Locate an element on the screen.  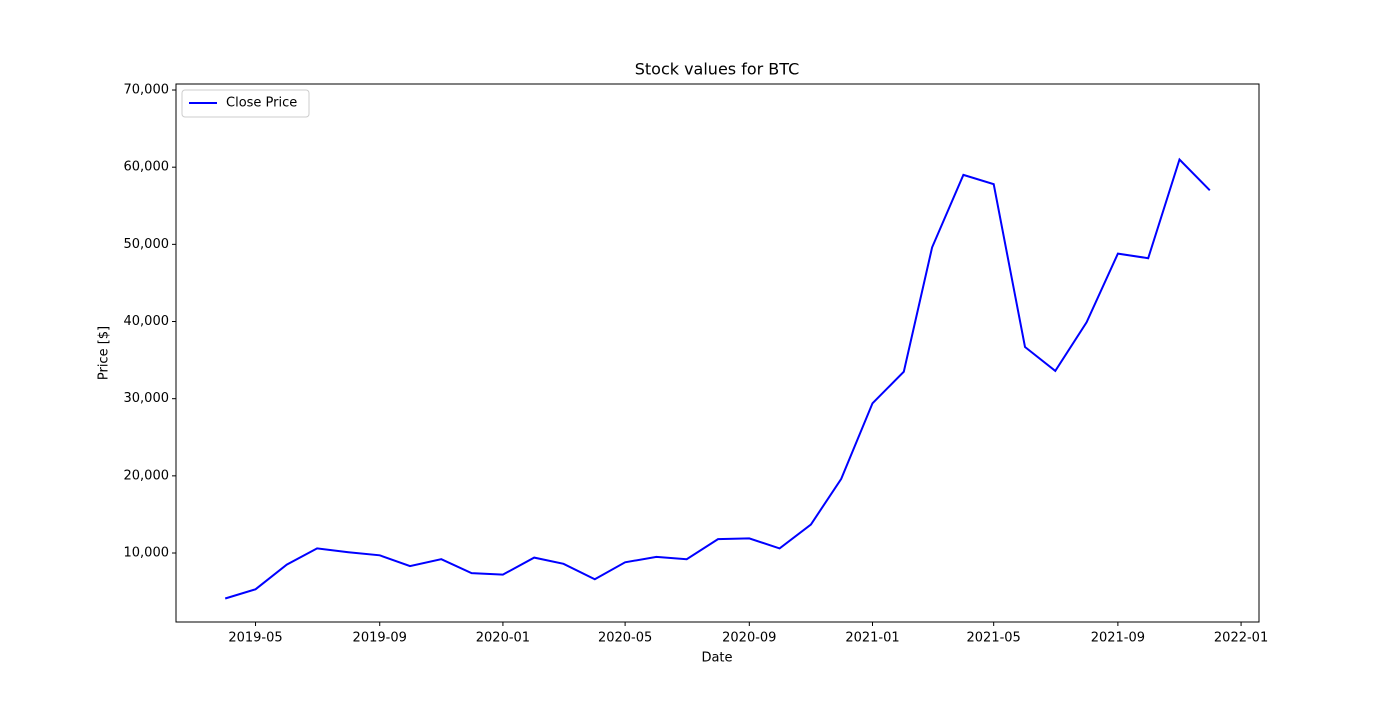
y-axis-label: Price [$] is located at coordinates (104, 353).